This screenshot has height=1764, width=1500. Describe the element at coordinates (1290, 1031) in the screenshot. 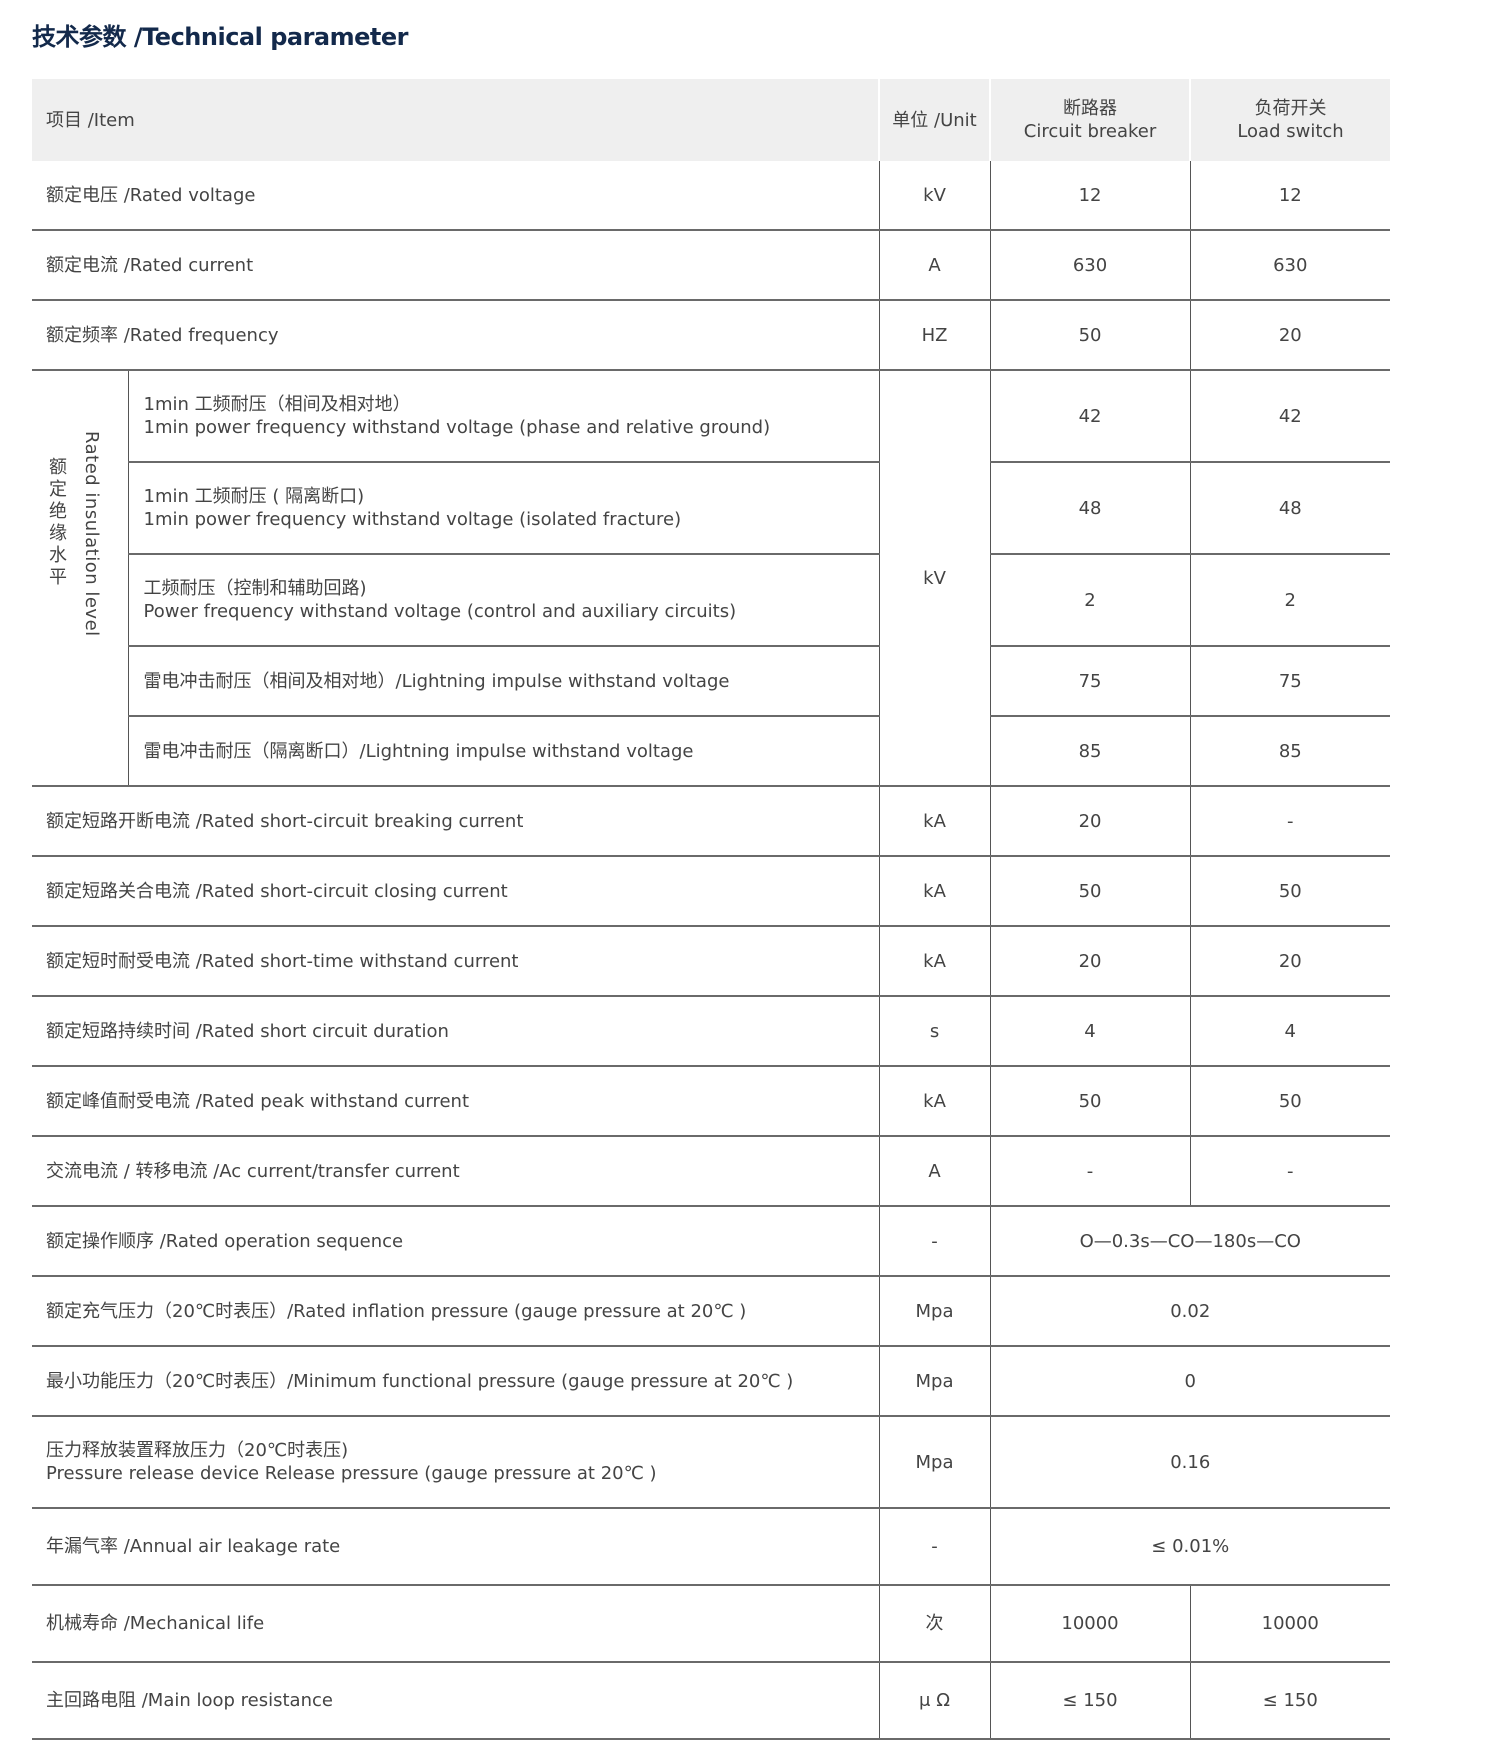

I see `row-value-load-switch: 4` at that location.